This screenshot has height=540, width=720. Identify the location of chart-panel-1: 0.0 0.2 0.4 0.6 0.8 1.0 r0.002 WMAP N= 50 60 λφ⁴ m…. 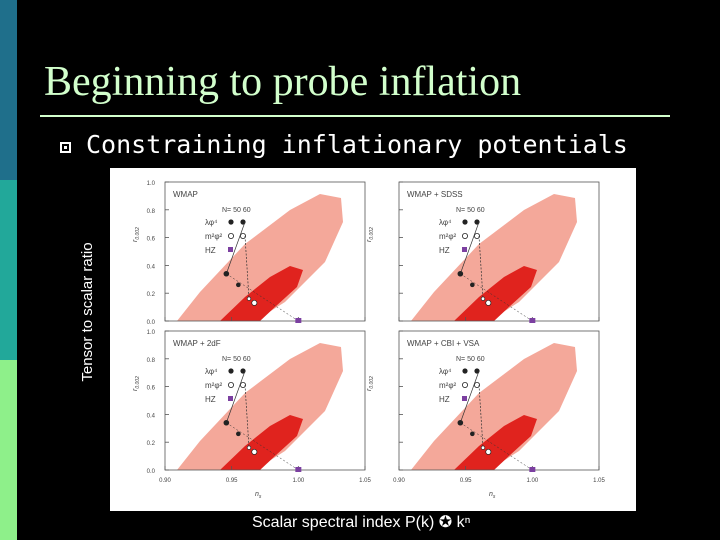
(249, 253).